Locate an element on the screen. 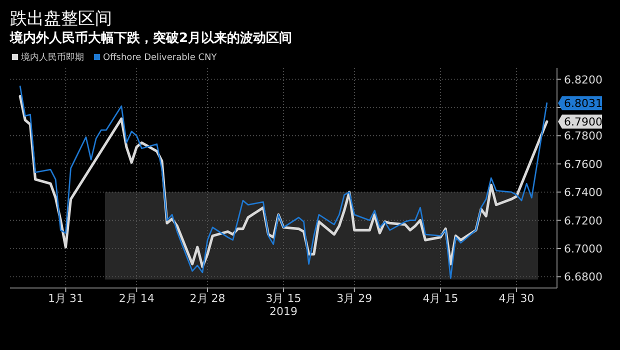  x-tick-label: 2月 14 is located at coordinates (136, 298).